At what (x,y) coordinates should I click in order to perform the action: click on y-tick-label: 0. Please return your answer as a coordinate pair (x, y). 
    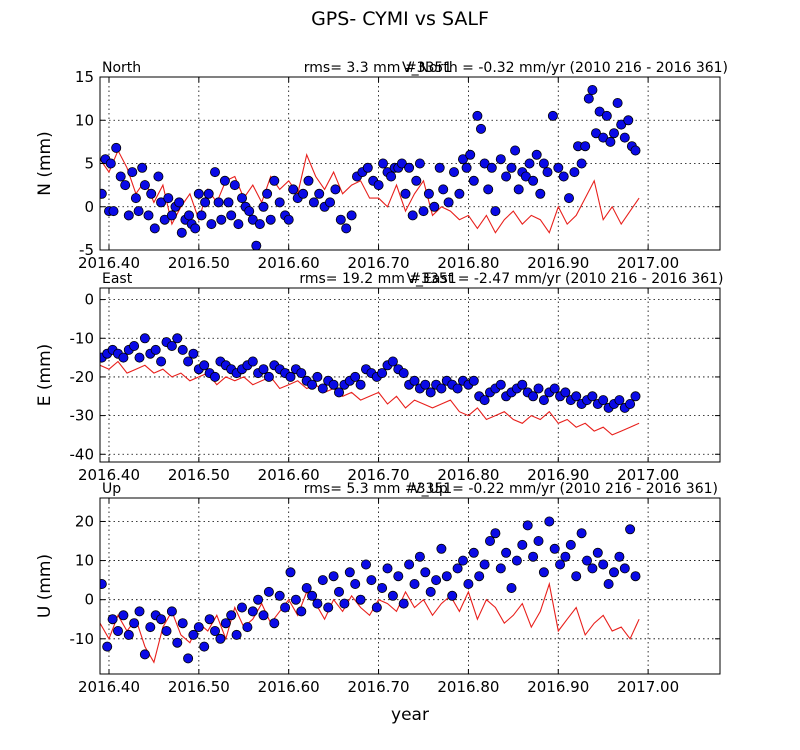
    Looking at the image, I should click on (89, 300).